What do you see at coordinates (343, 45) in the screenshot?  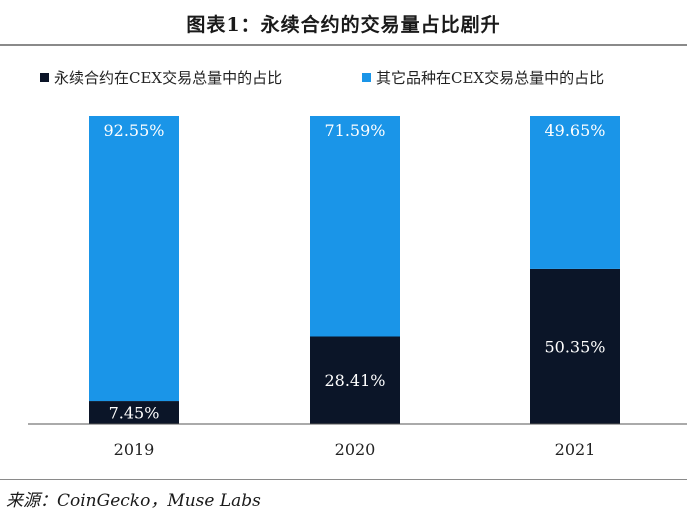 I see `title-divider` at bounding box center [343, 45].